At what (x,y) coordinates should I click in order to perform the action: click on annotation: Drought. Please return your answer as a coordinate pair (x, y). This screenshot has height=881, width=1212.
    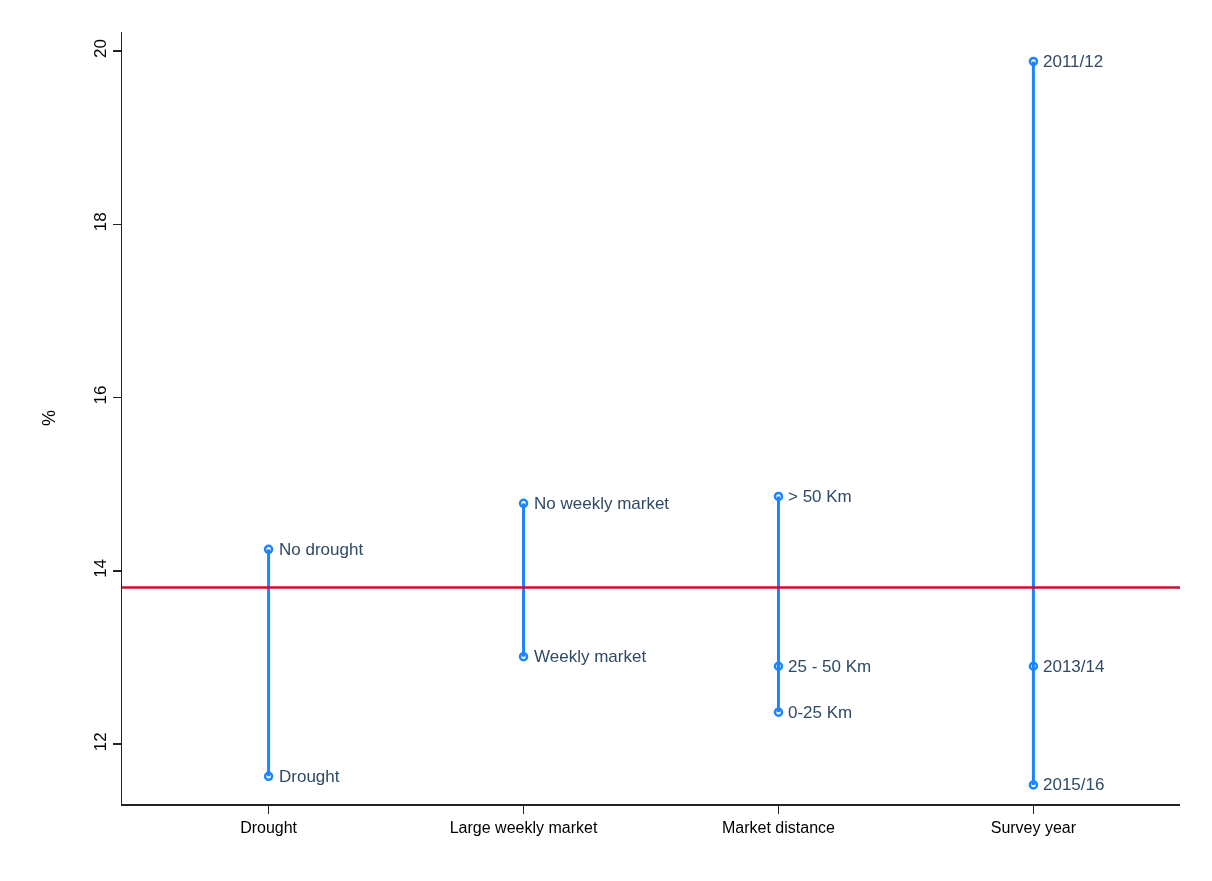
    Looking at the image, I should click on (309, 776).